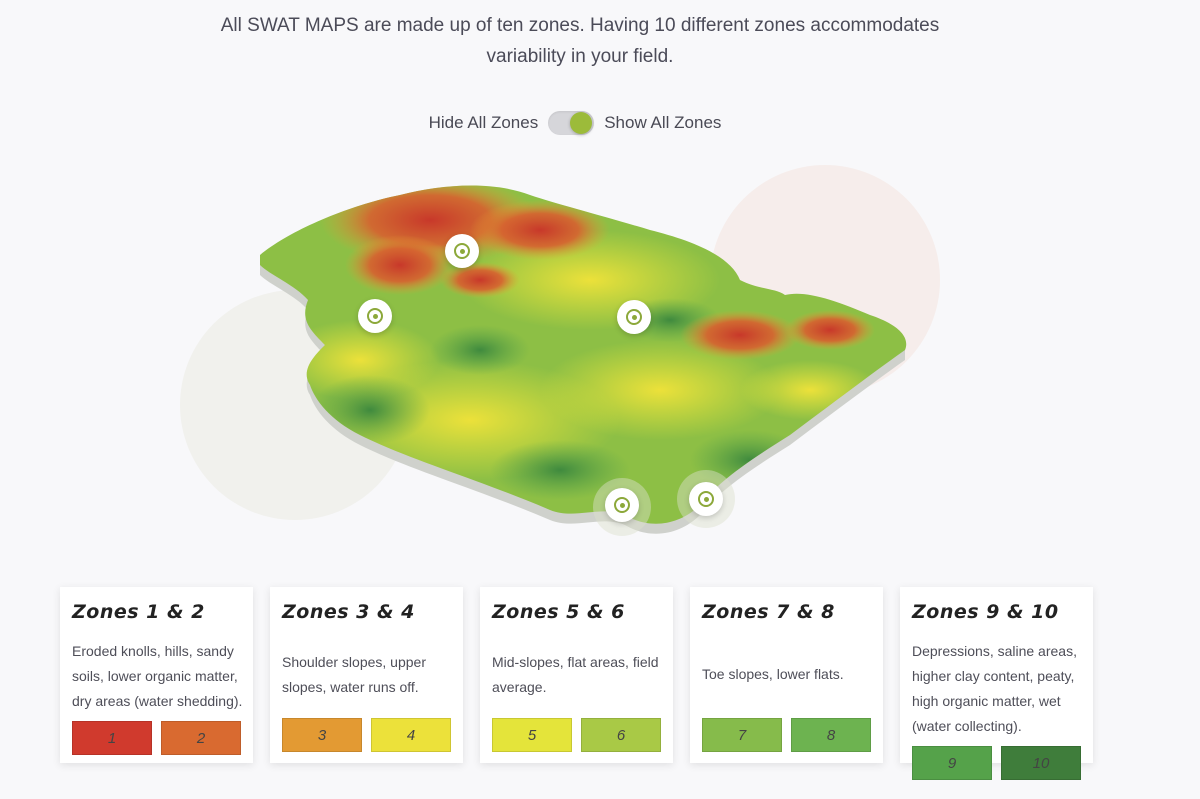  I want to click on zone-swatch-4: 4, so click(411, 735).